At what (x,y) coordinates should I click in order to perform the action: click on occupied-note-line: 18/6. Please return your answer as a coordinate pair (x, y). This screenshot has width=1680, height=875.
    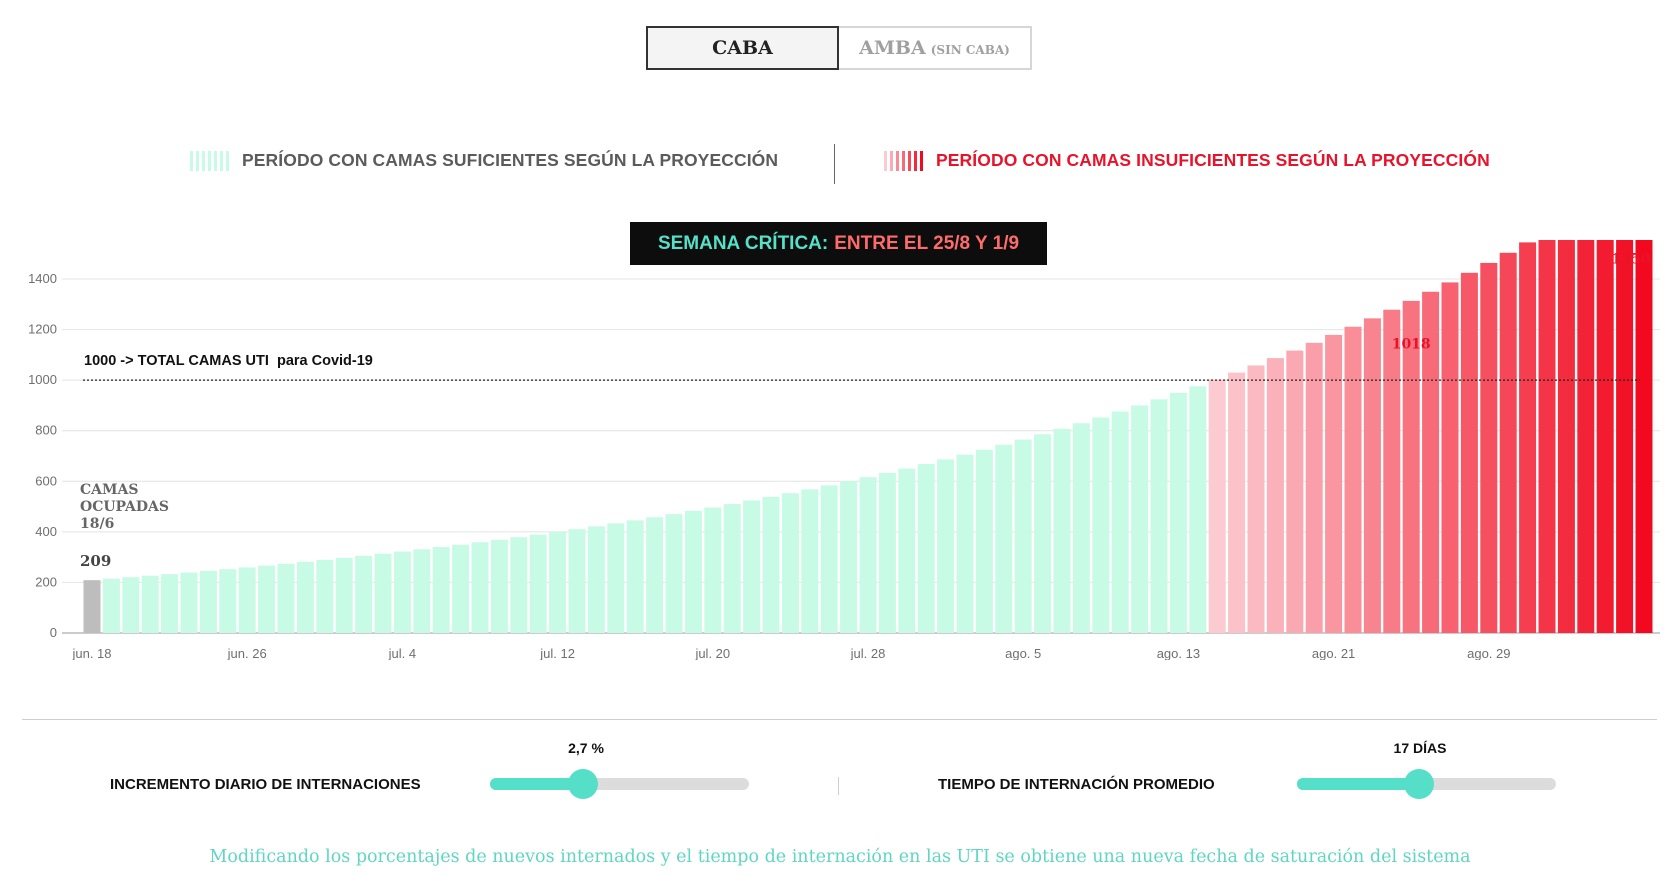
    Looking at the image, I should click on (97, 524).